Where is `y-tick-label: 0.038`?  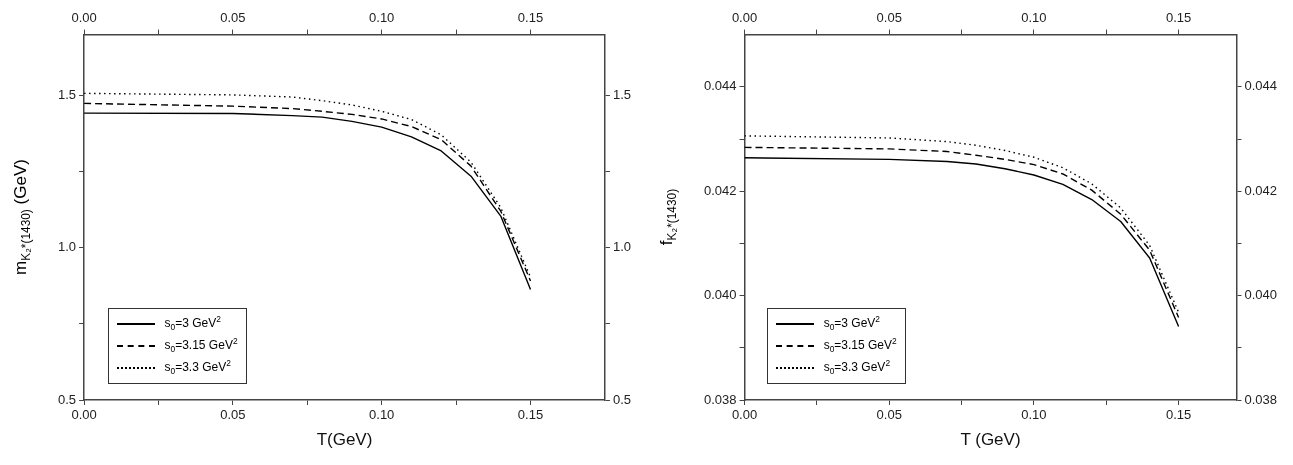
y-tick-label: 0.038 is located at coordinates (720, 399).